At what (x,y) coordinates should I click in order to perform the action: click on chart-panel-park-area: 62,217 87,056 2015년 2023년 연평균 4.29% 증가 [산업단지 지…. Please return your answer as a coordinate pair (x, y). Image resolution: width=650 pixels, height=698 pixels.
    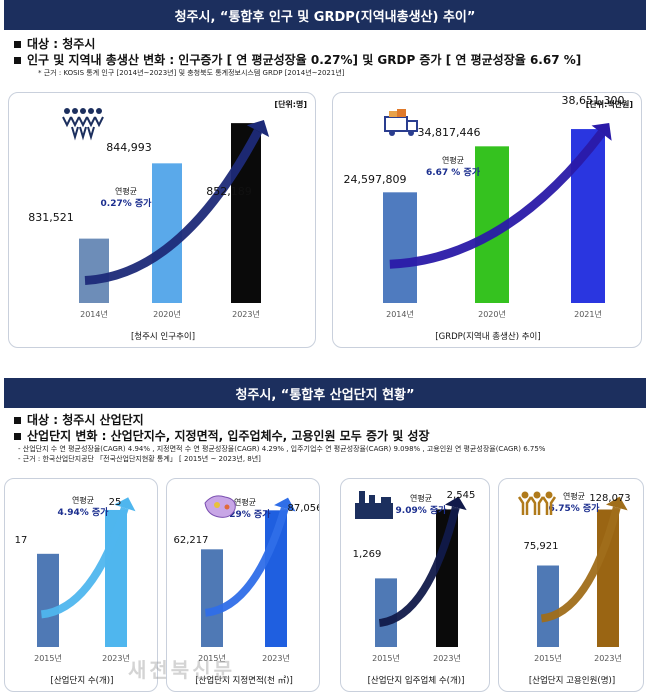
    Looking at the image, I should click on (243, 585).